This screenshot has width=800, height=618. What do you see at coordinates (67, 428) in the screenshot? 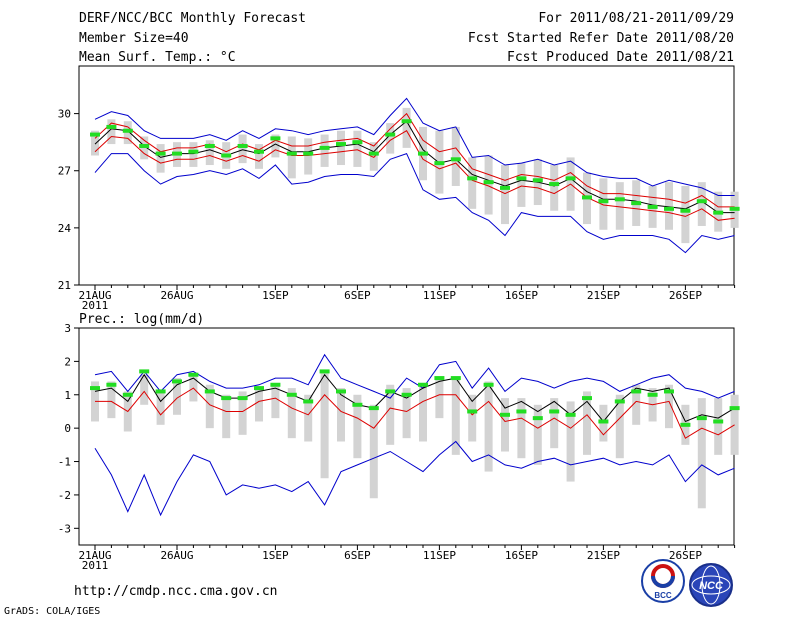
I see `prec-ytick-label: 0` at bounding box center [67, 428].